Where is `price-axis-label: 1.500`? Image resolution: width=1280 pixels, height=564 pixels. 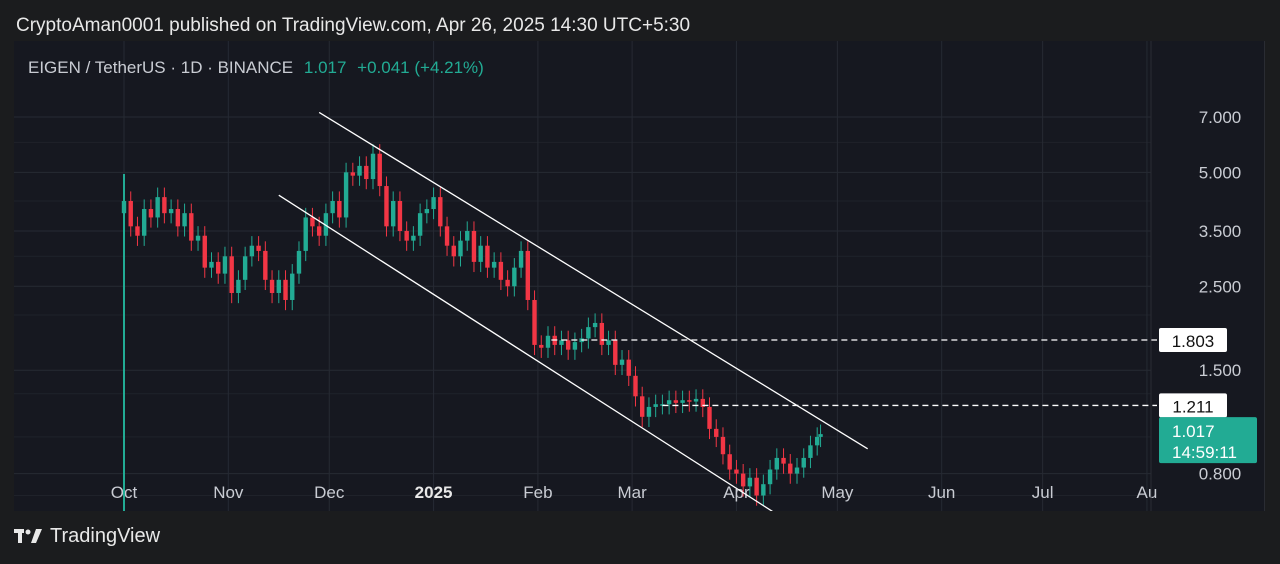
price-axis-label: 1.500 is located at coordinates (1220, 370).